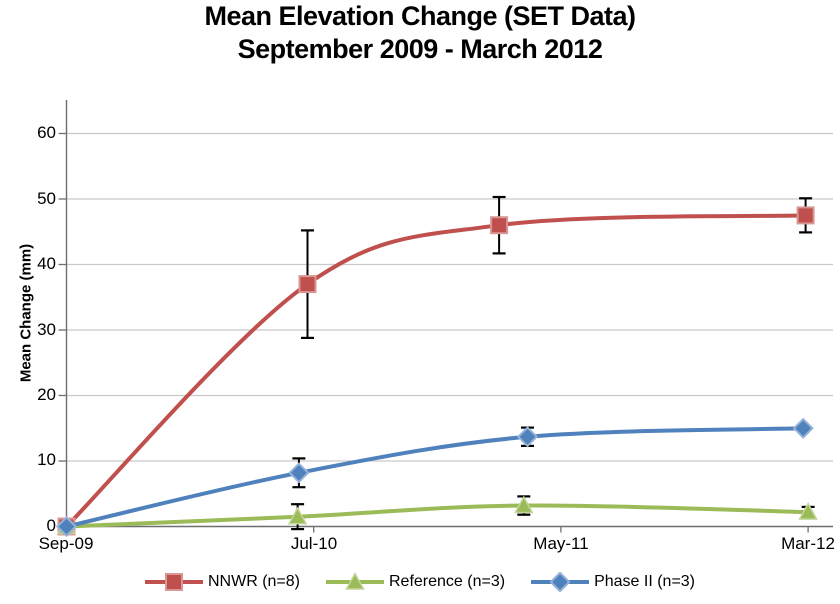 The height and width of the screenshot is (604, 840). I want to click on x-tick-label-sep09: Sep-09, so click(66, 543).